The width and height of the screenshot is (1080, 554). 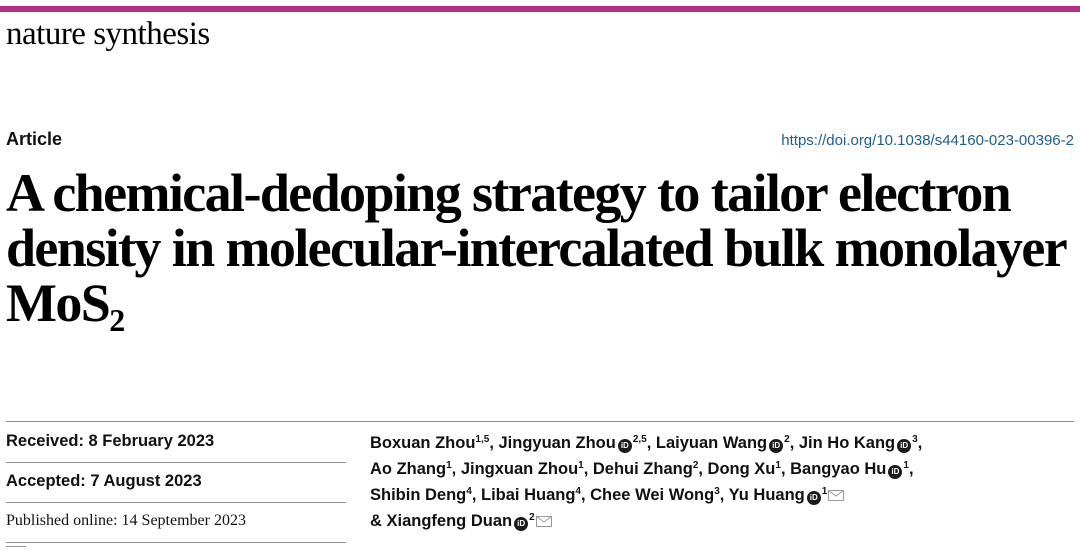 What do you see at coordinates (176, 462) in the screenshot?
I see `divider-received` at bounding box center [176, 462].